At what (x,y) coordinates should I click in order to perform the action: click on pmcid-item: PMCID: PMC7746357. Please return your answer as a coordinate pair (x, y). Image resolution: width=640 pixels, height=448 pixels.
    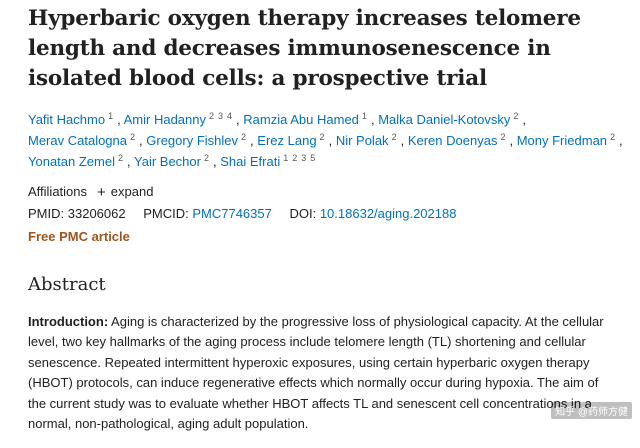
    Looking at the image, I should click on (209, 213).